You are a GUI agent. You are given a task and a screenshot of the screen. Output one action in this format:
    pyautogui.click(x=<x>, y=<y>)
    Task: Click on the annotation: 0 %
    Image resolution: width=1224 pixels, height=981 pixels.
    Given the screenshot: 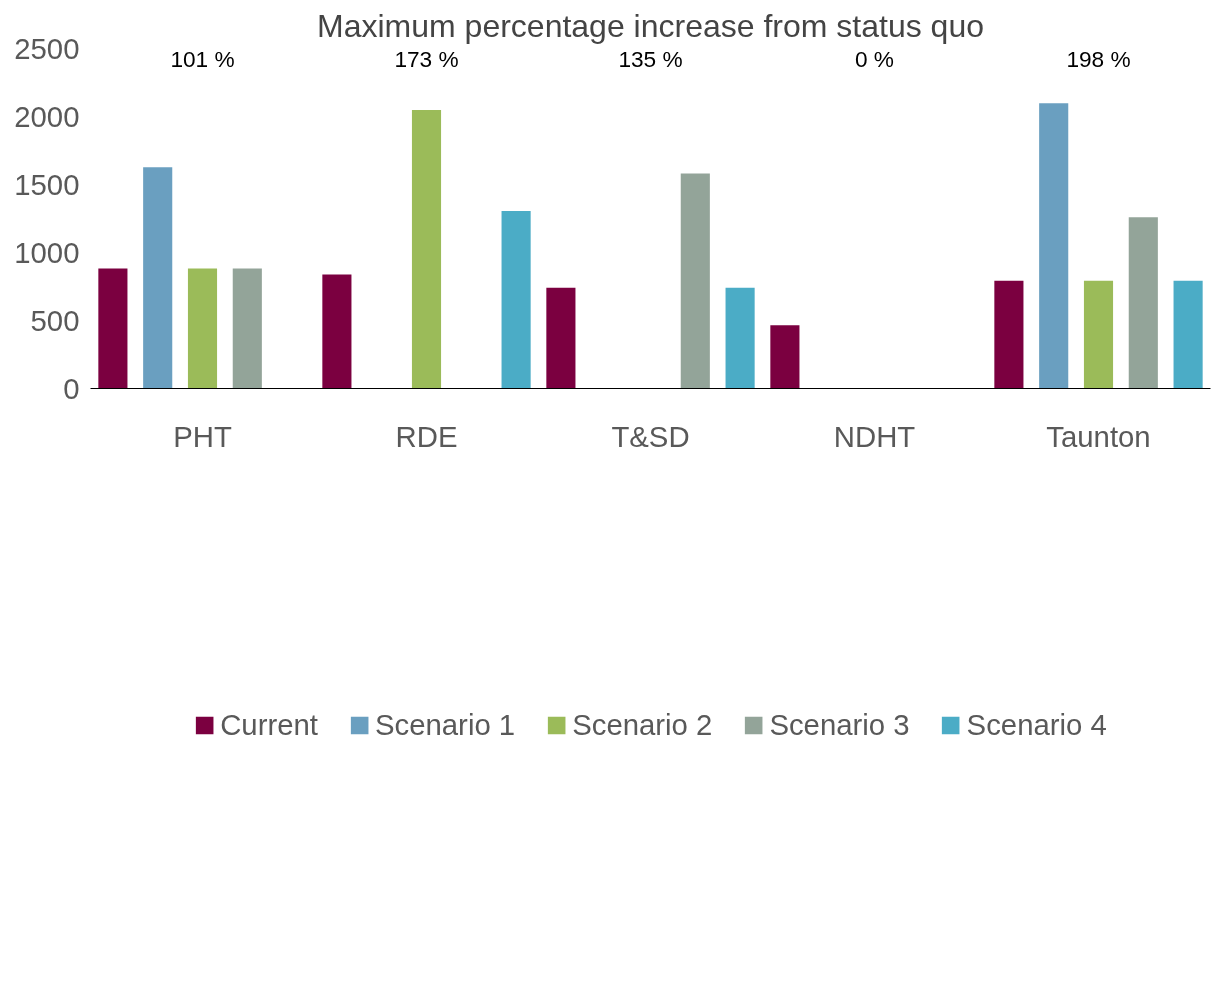 What is the action you would take?
    pyautogui.click(x=874, y=58)
    